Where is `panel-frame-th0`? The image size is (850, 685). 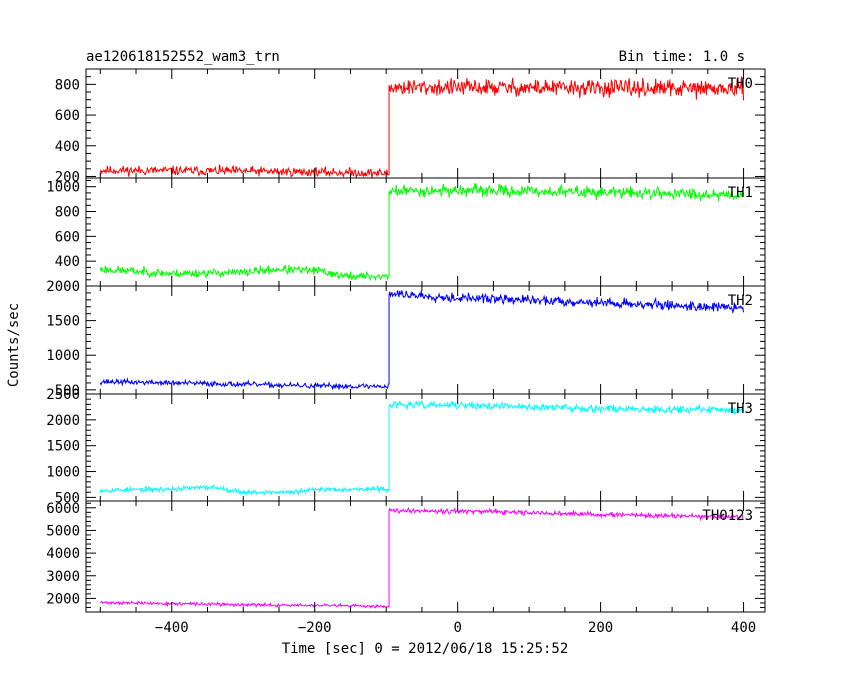
panel-frame-th0 is located at coordinates (425, 123).